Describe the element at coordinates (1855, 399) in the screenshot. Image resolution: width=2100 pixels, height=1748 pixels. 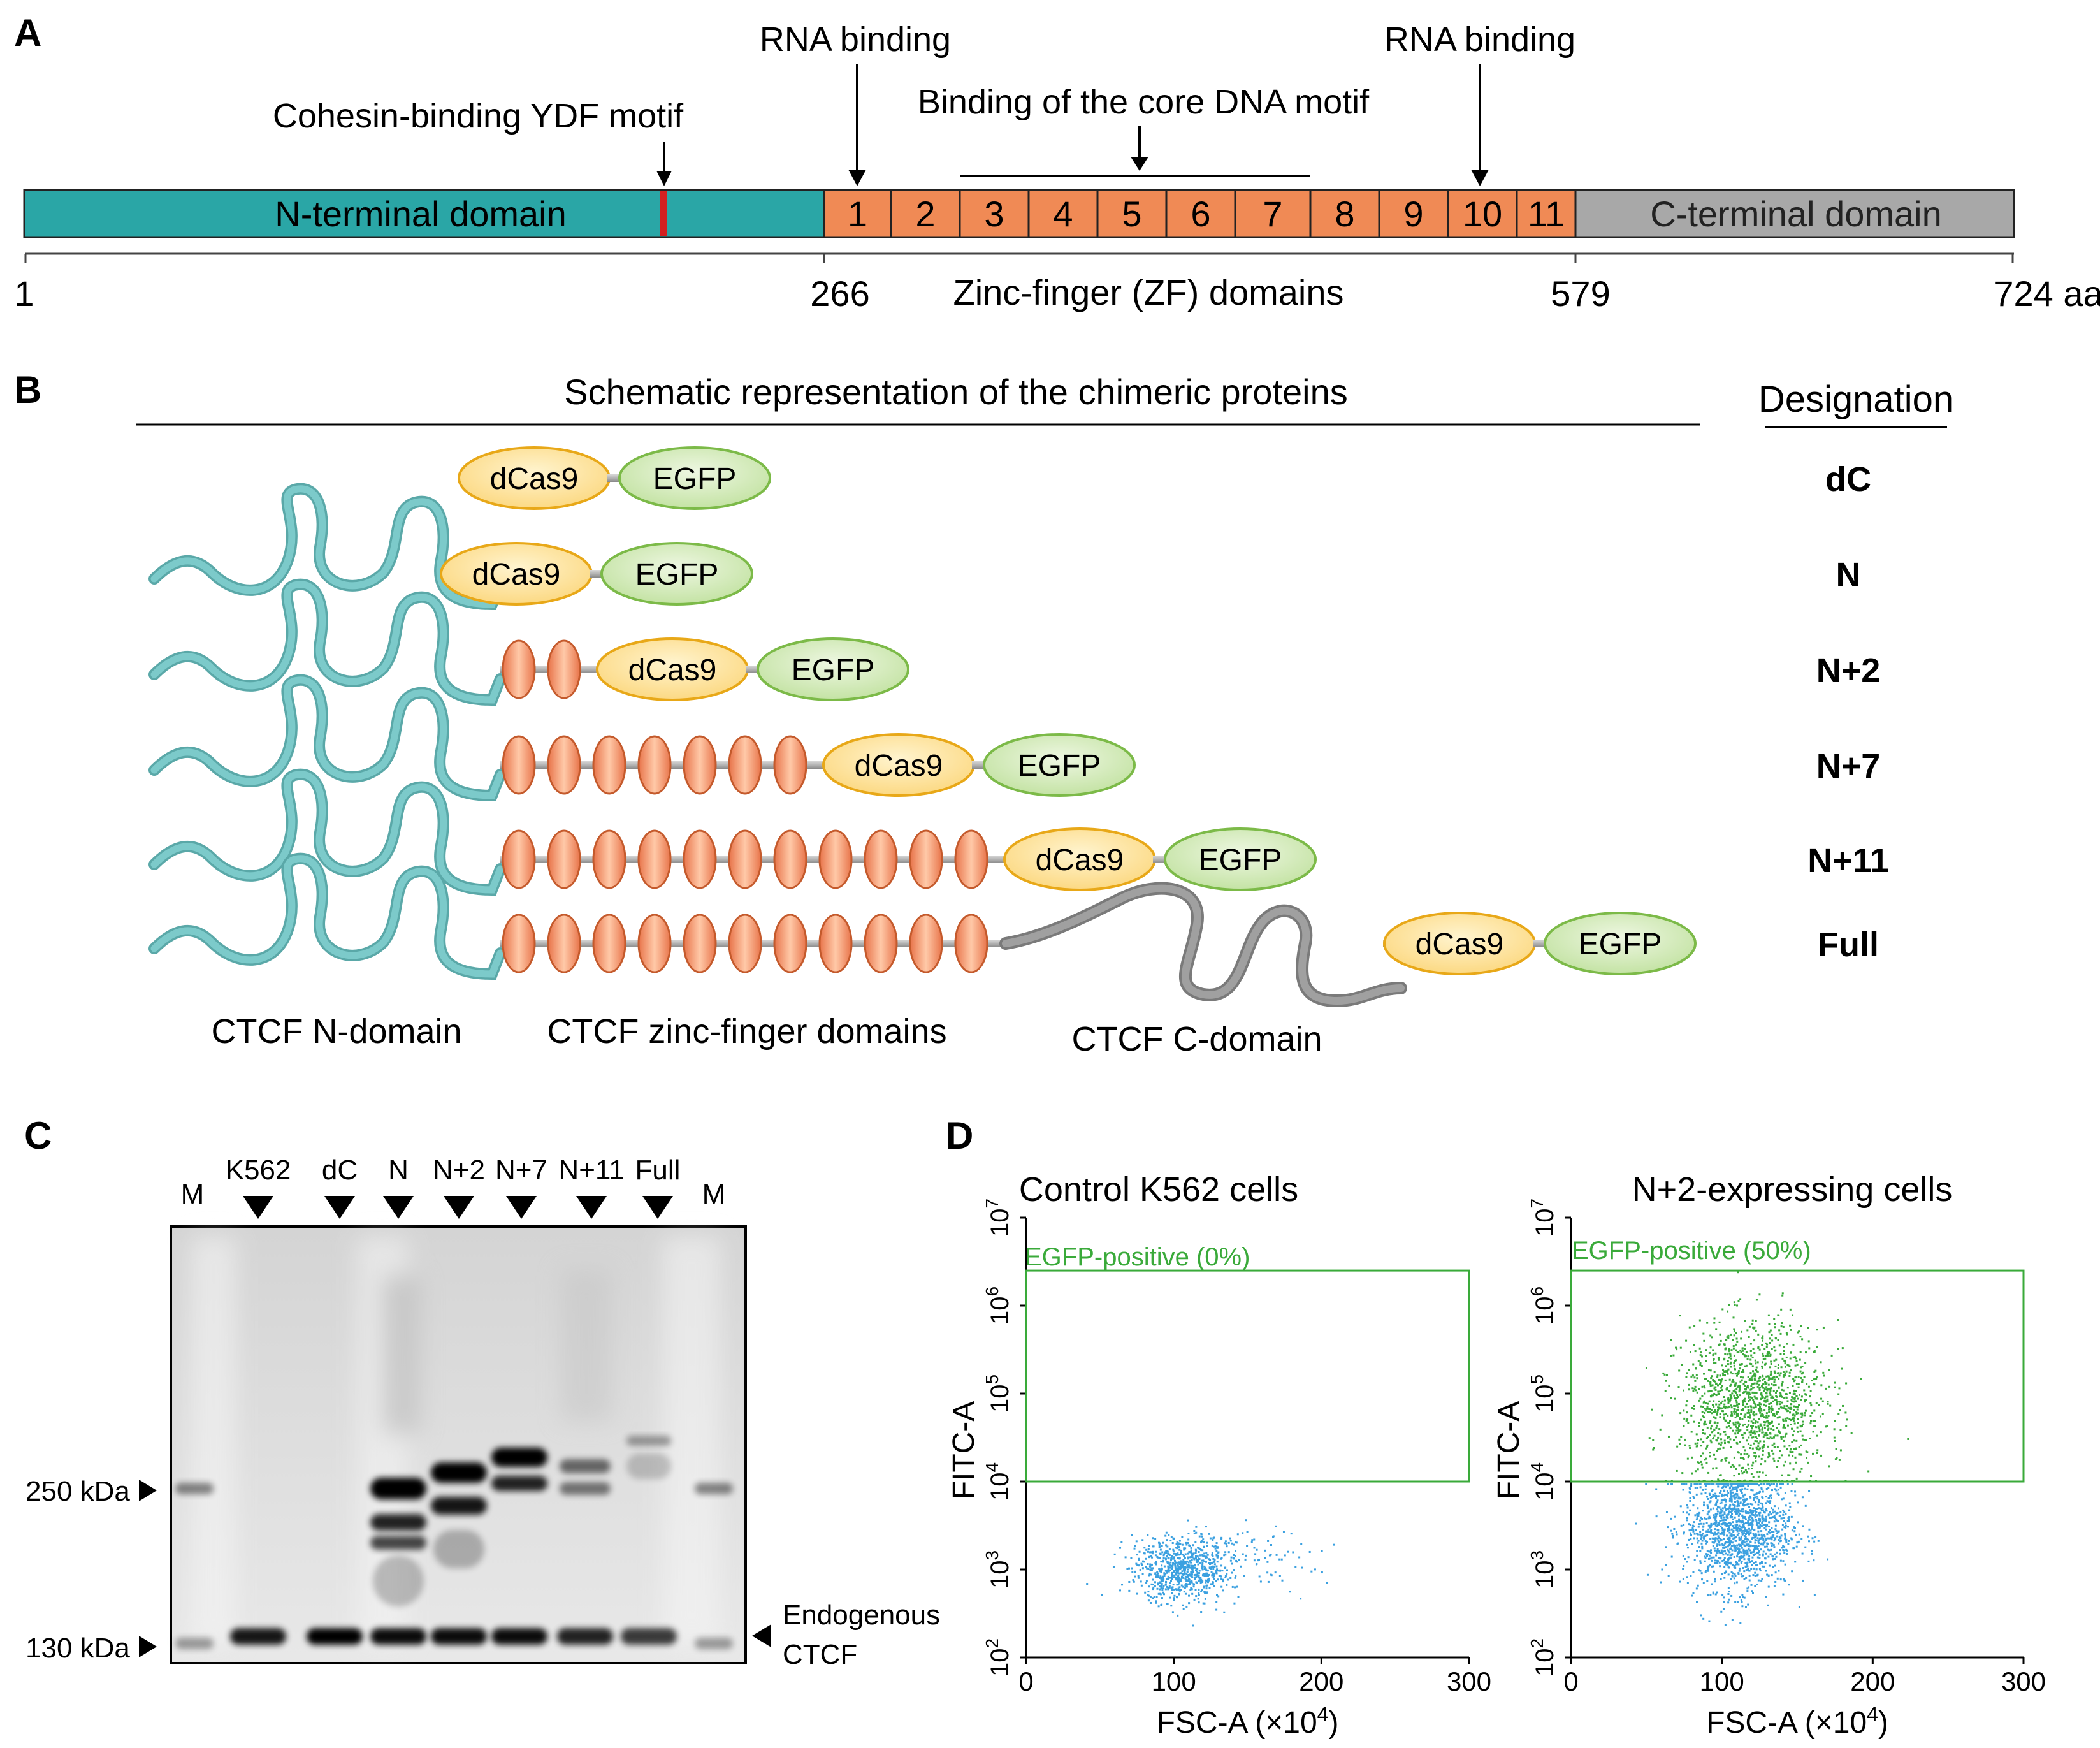
I see `designation-header: Designation` at that location.